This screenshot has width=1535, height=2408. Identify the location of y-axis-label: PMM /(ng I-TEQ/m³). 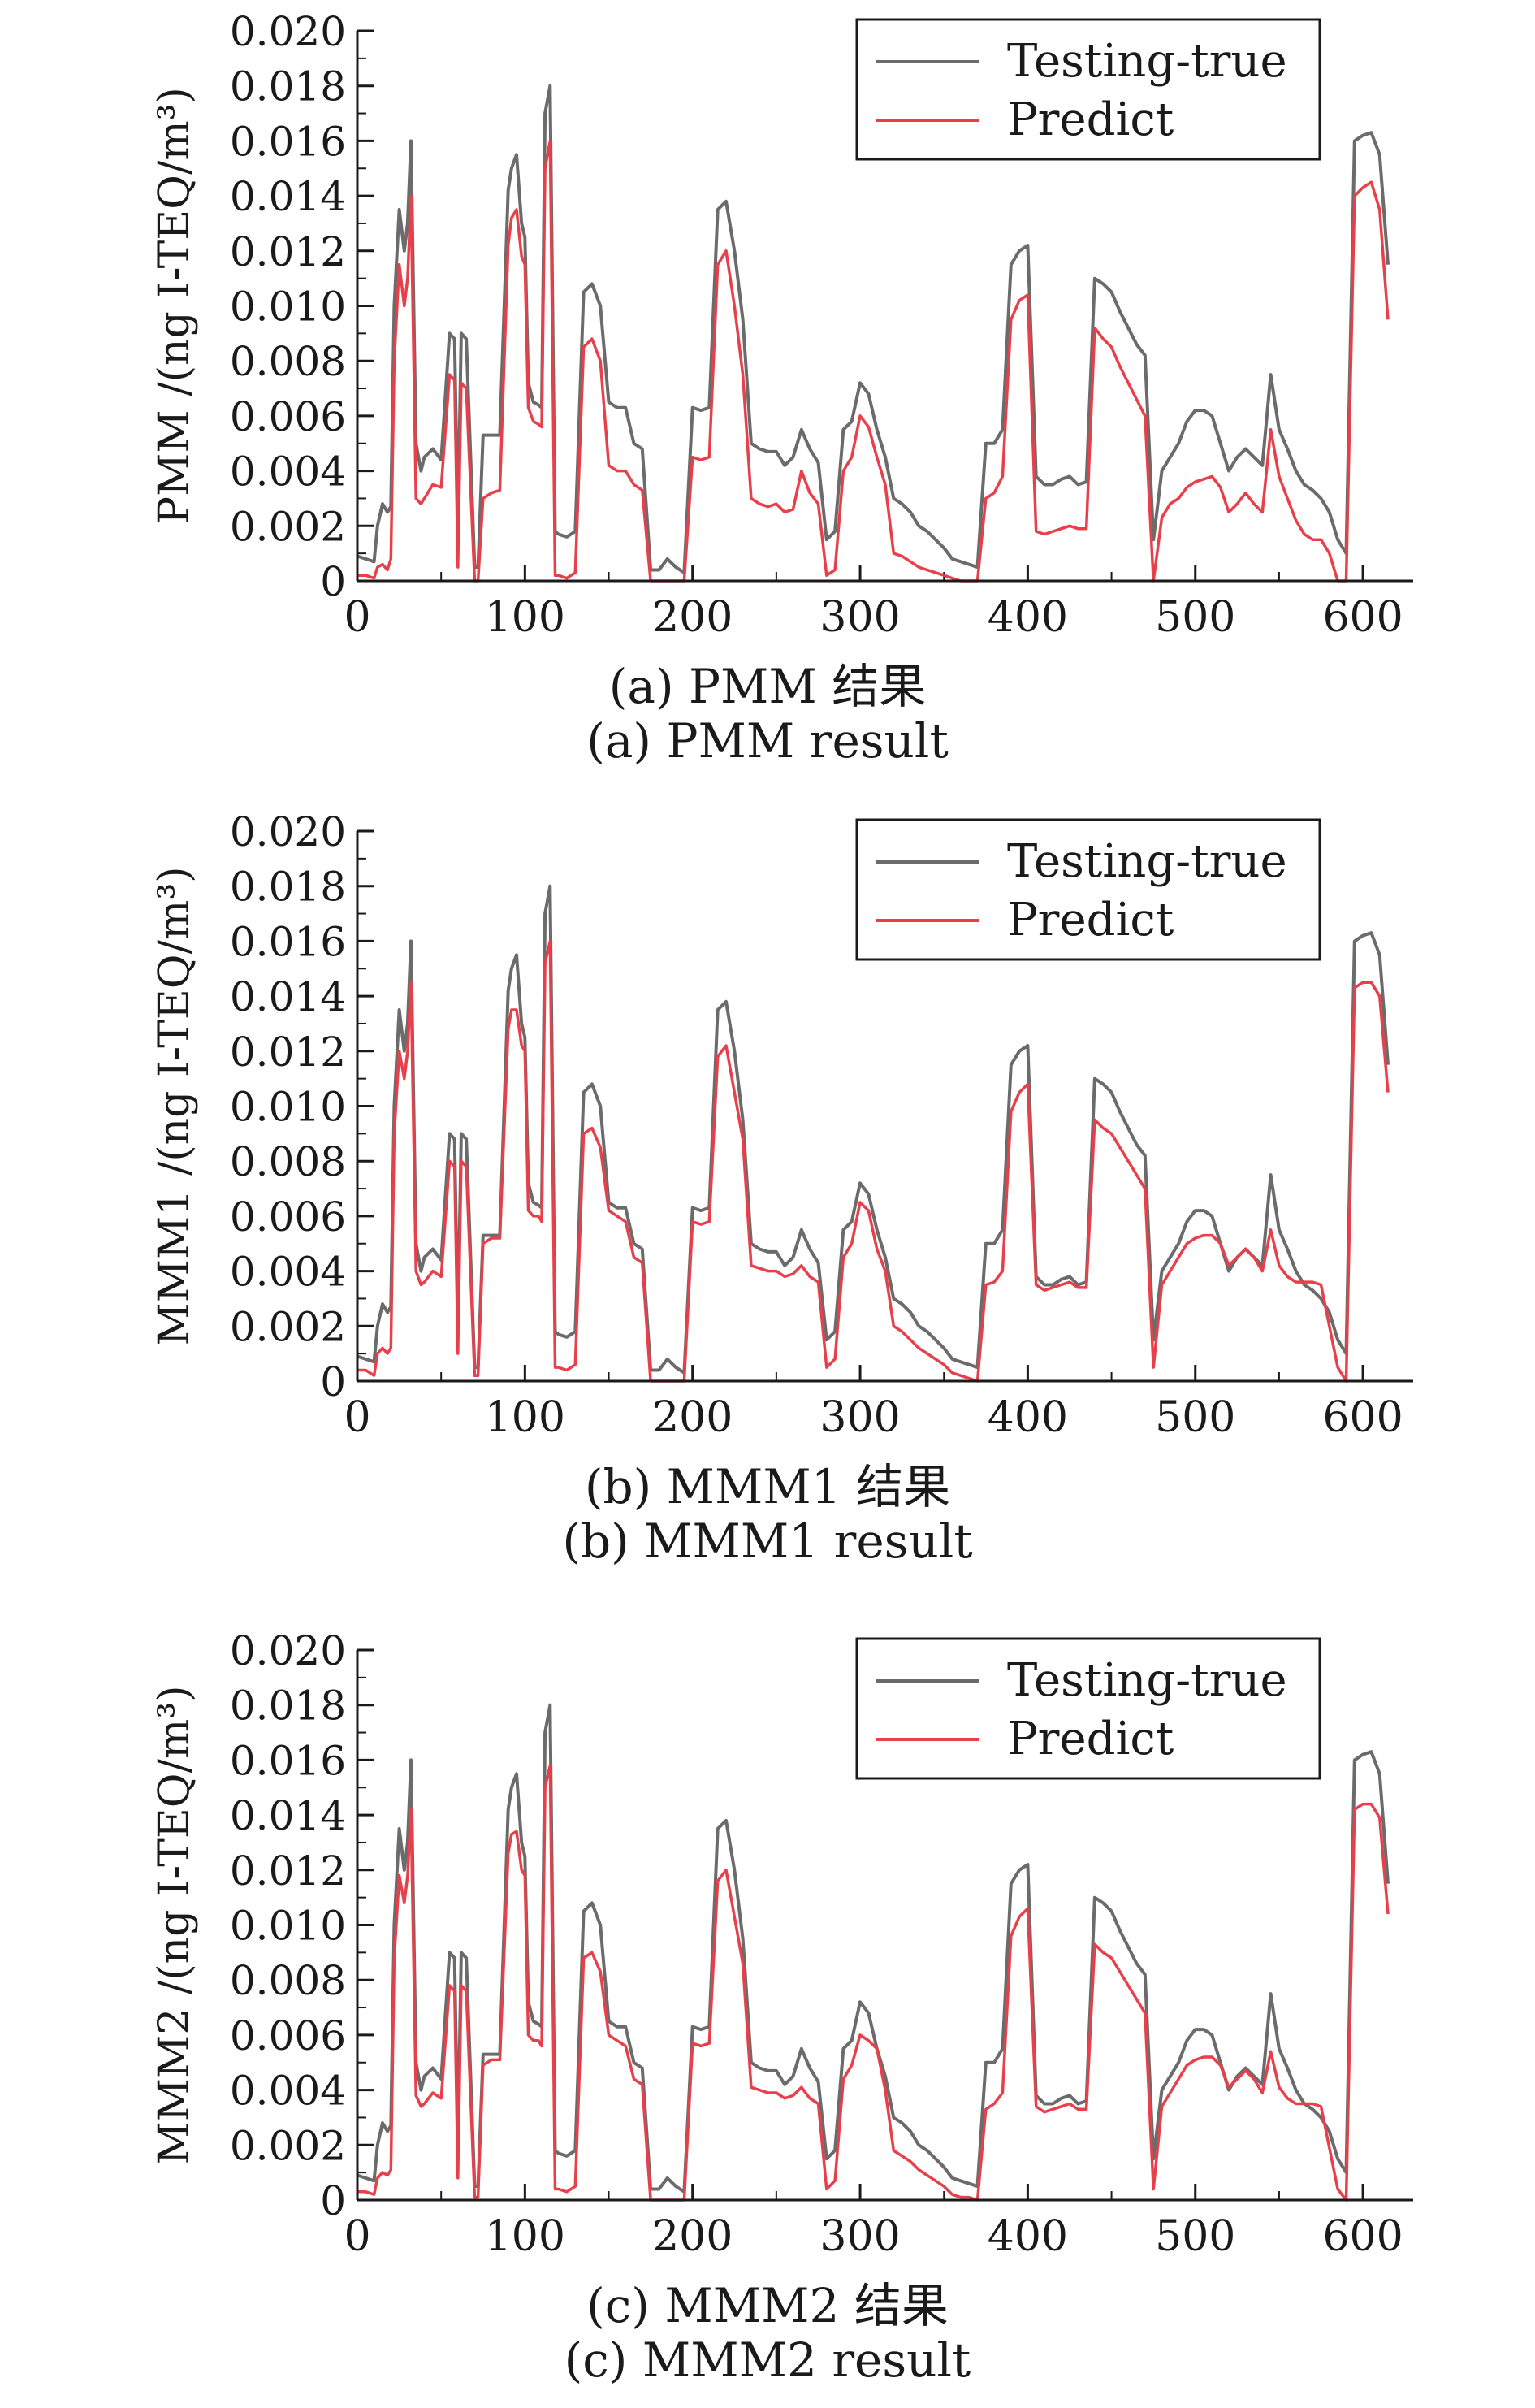
(175, 306).